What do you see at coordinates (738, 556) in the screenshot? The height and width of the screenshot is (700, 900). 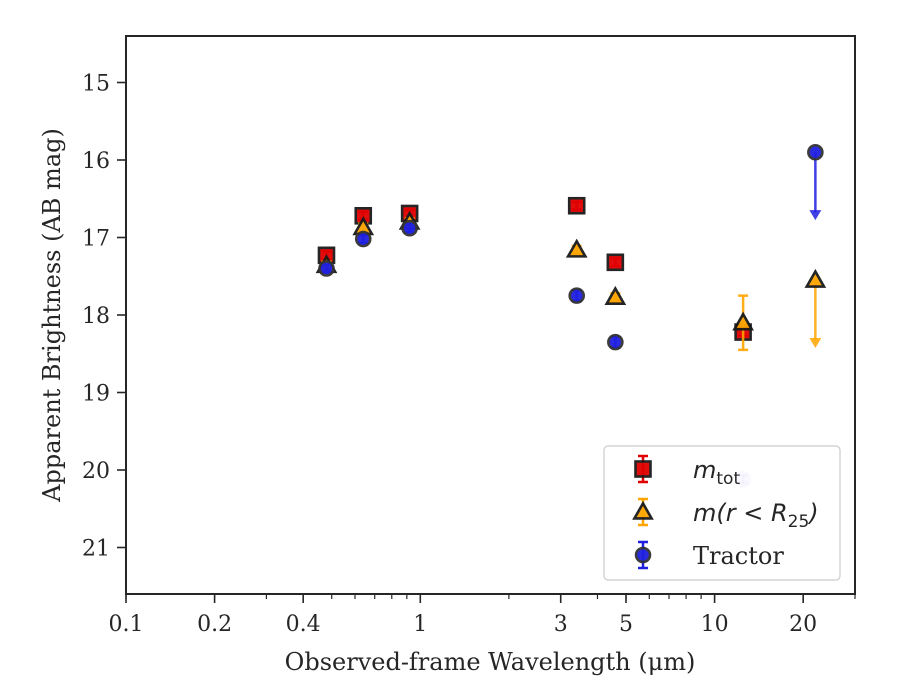 I see `legend-label-2: Tractor` at bounding box center [738, 556].